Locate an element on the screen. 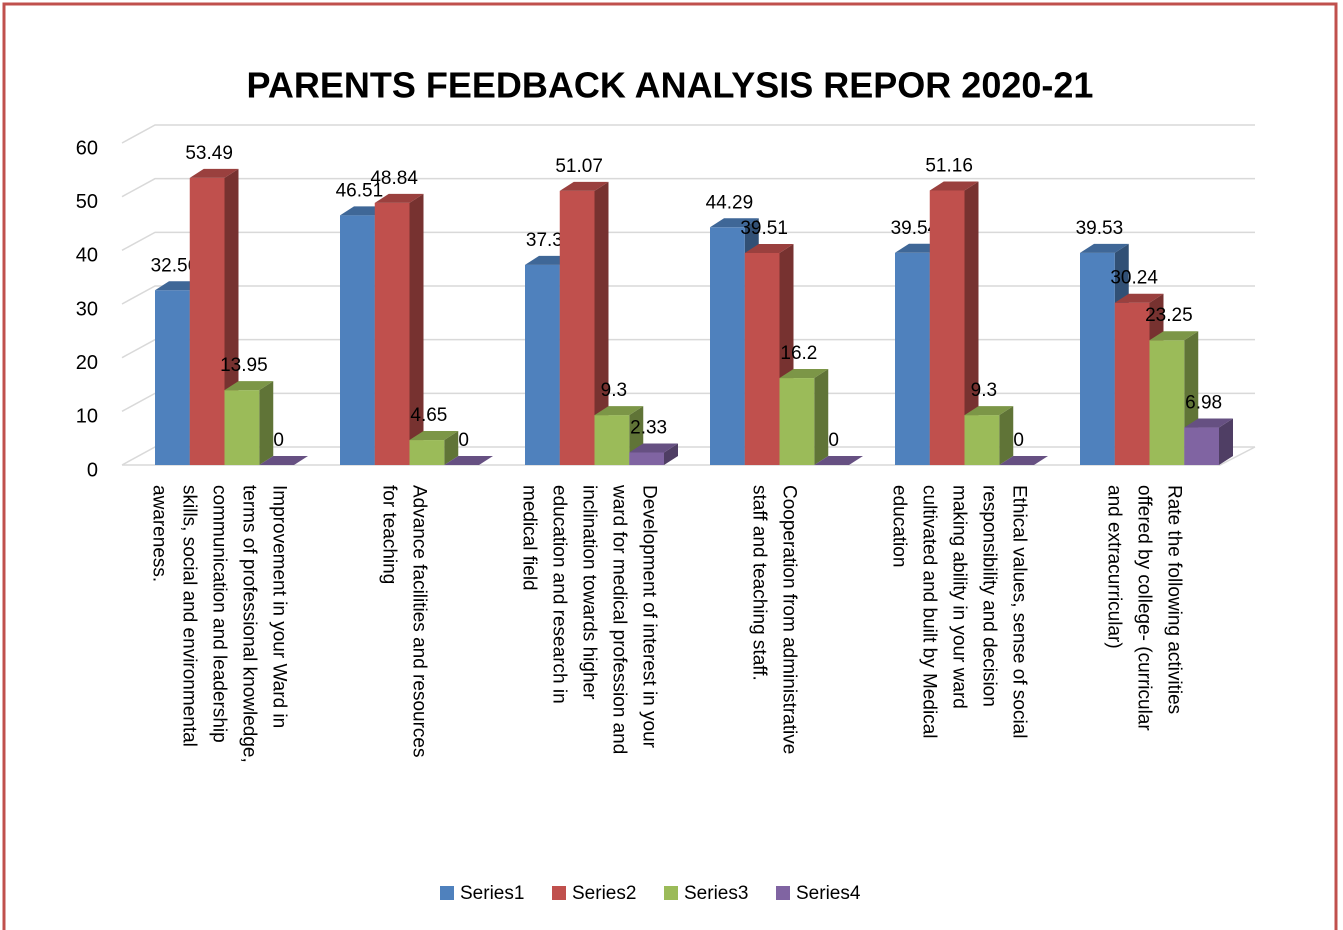 This screenshot has width=1343, height=930. x-tick-label-line: and extracurricular) is located at coordinates (1113, 567).